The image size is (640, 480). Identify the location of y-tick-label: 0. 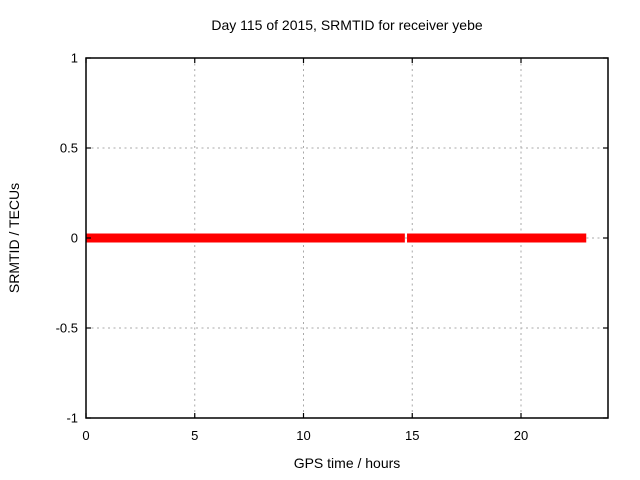
(74, 238).